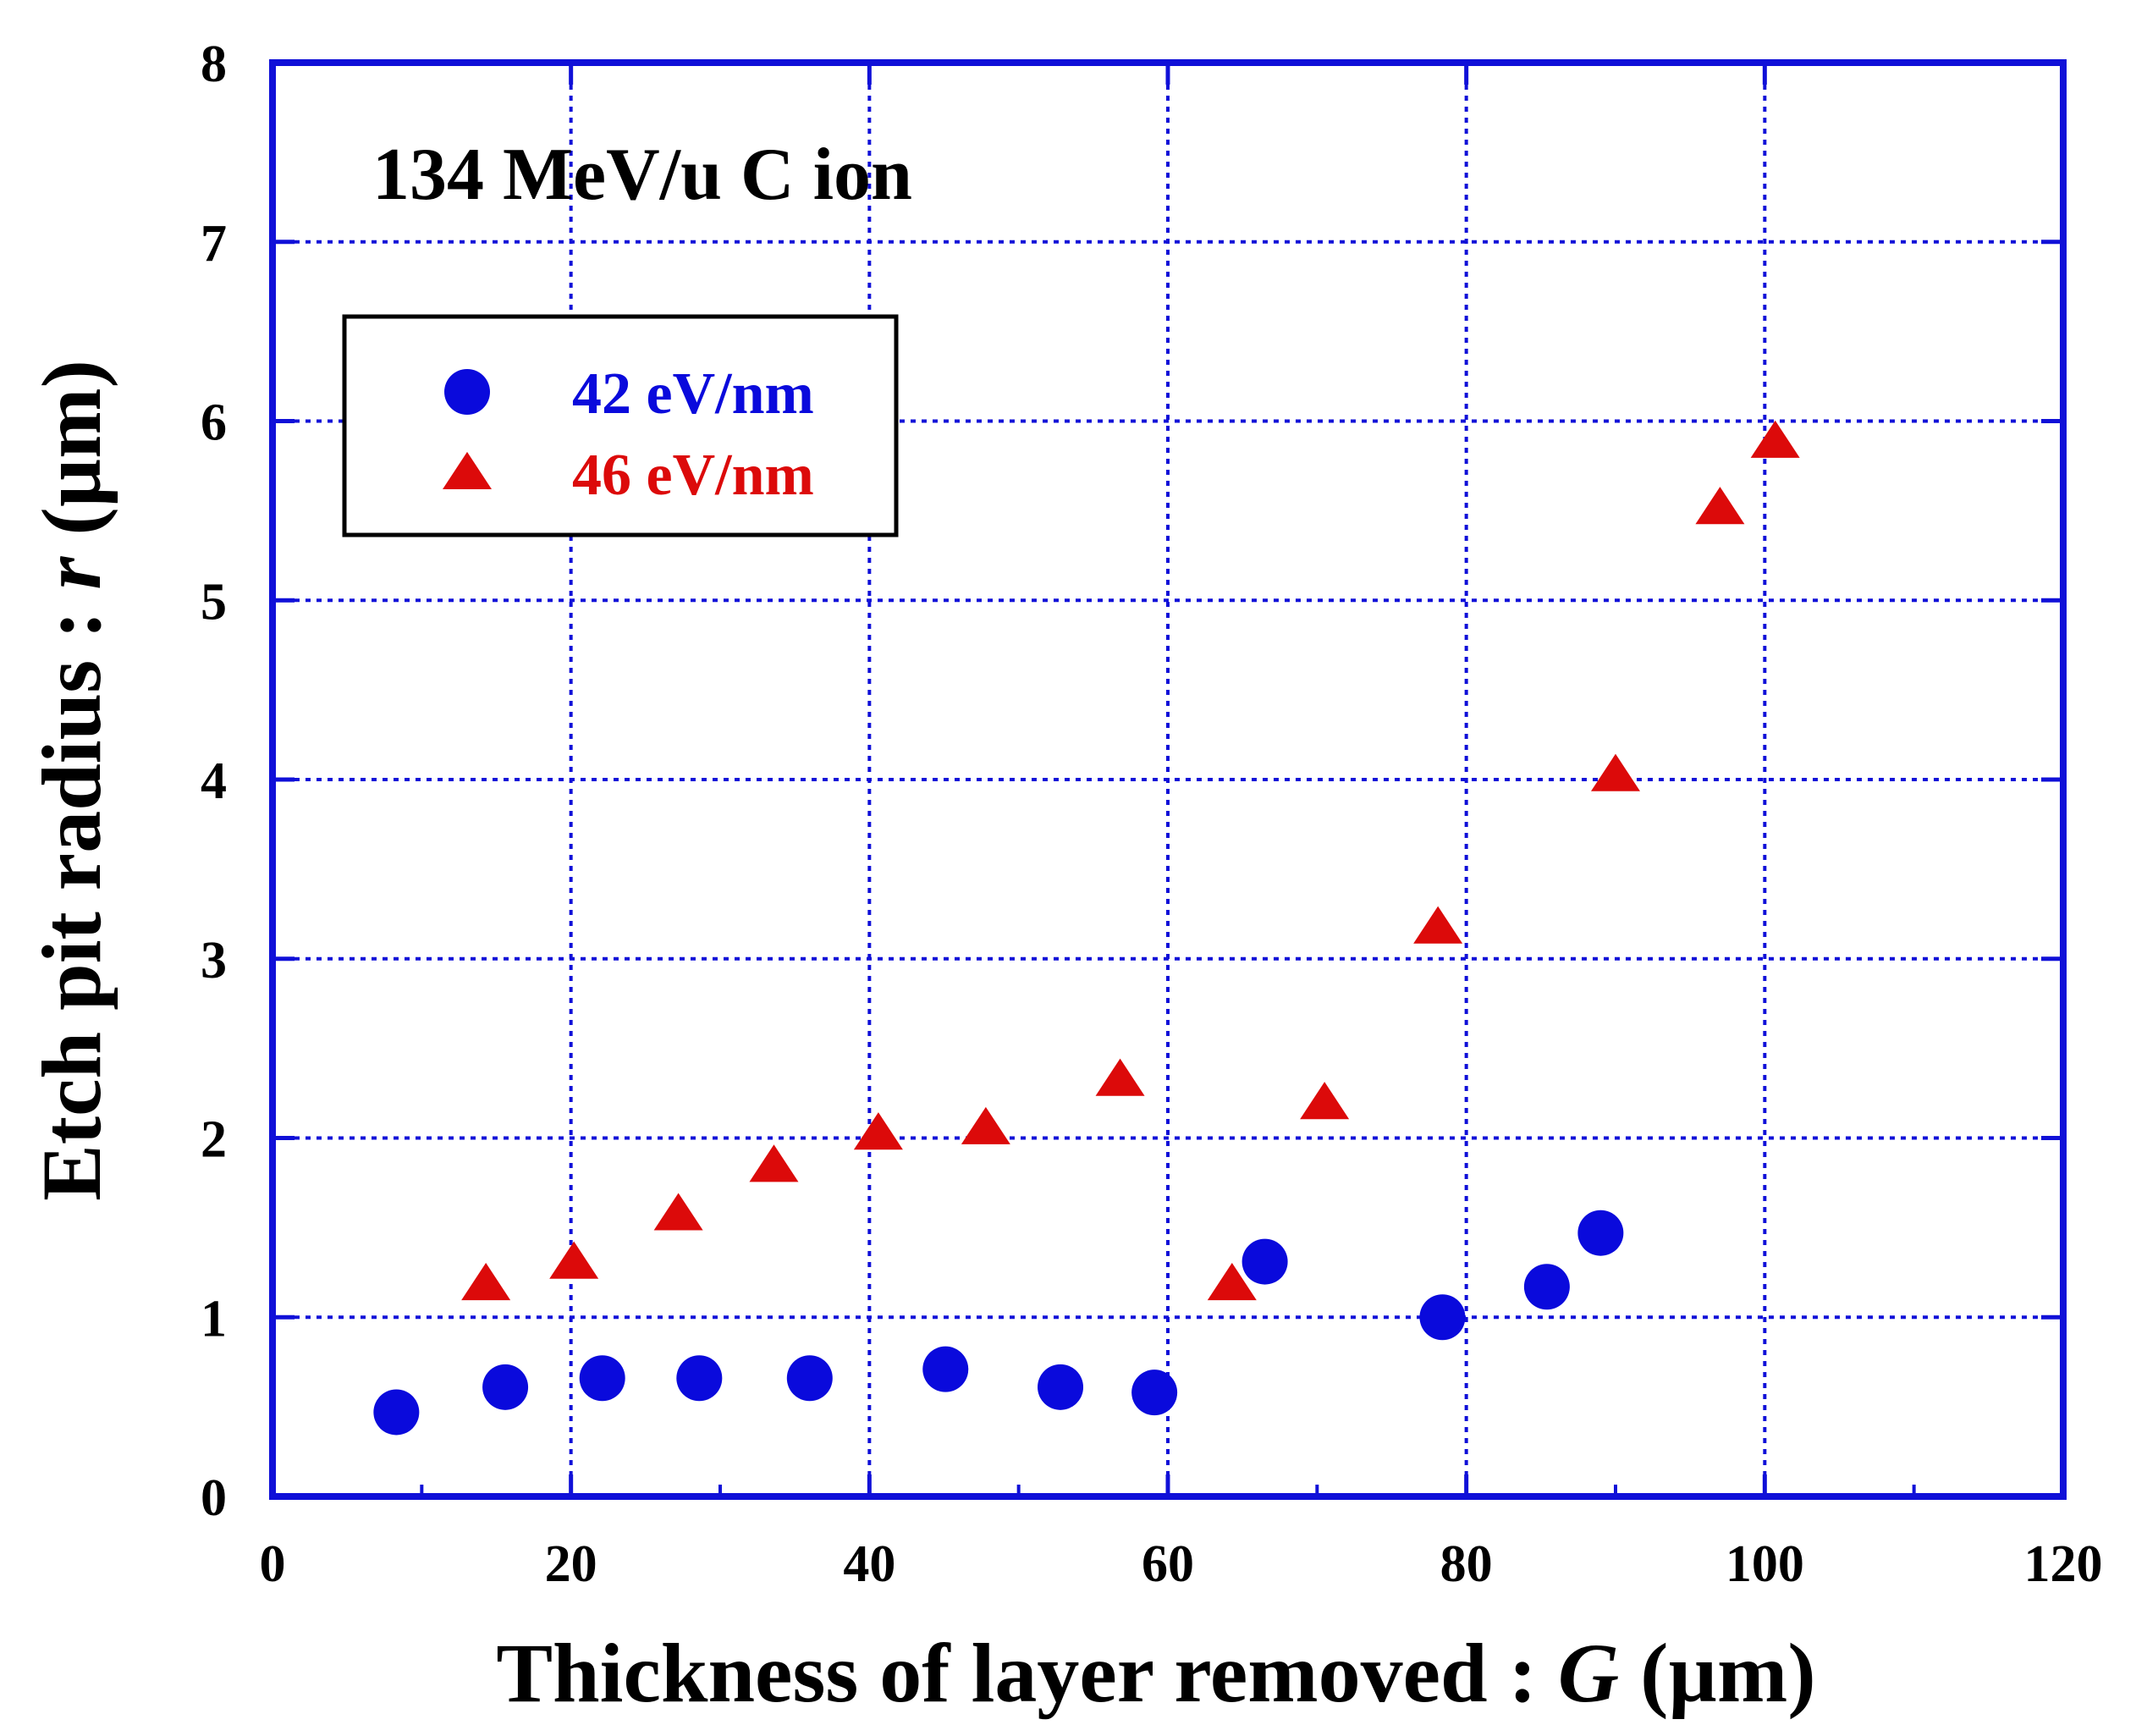 Image resolution: width=2136 pixels, height=1736 pixels. Describe the element at coordinates (1718, 1673) in the screenshot. I see `x-axis-title-unit: (µm)` at that location.